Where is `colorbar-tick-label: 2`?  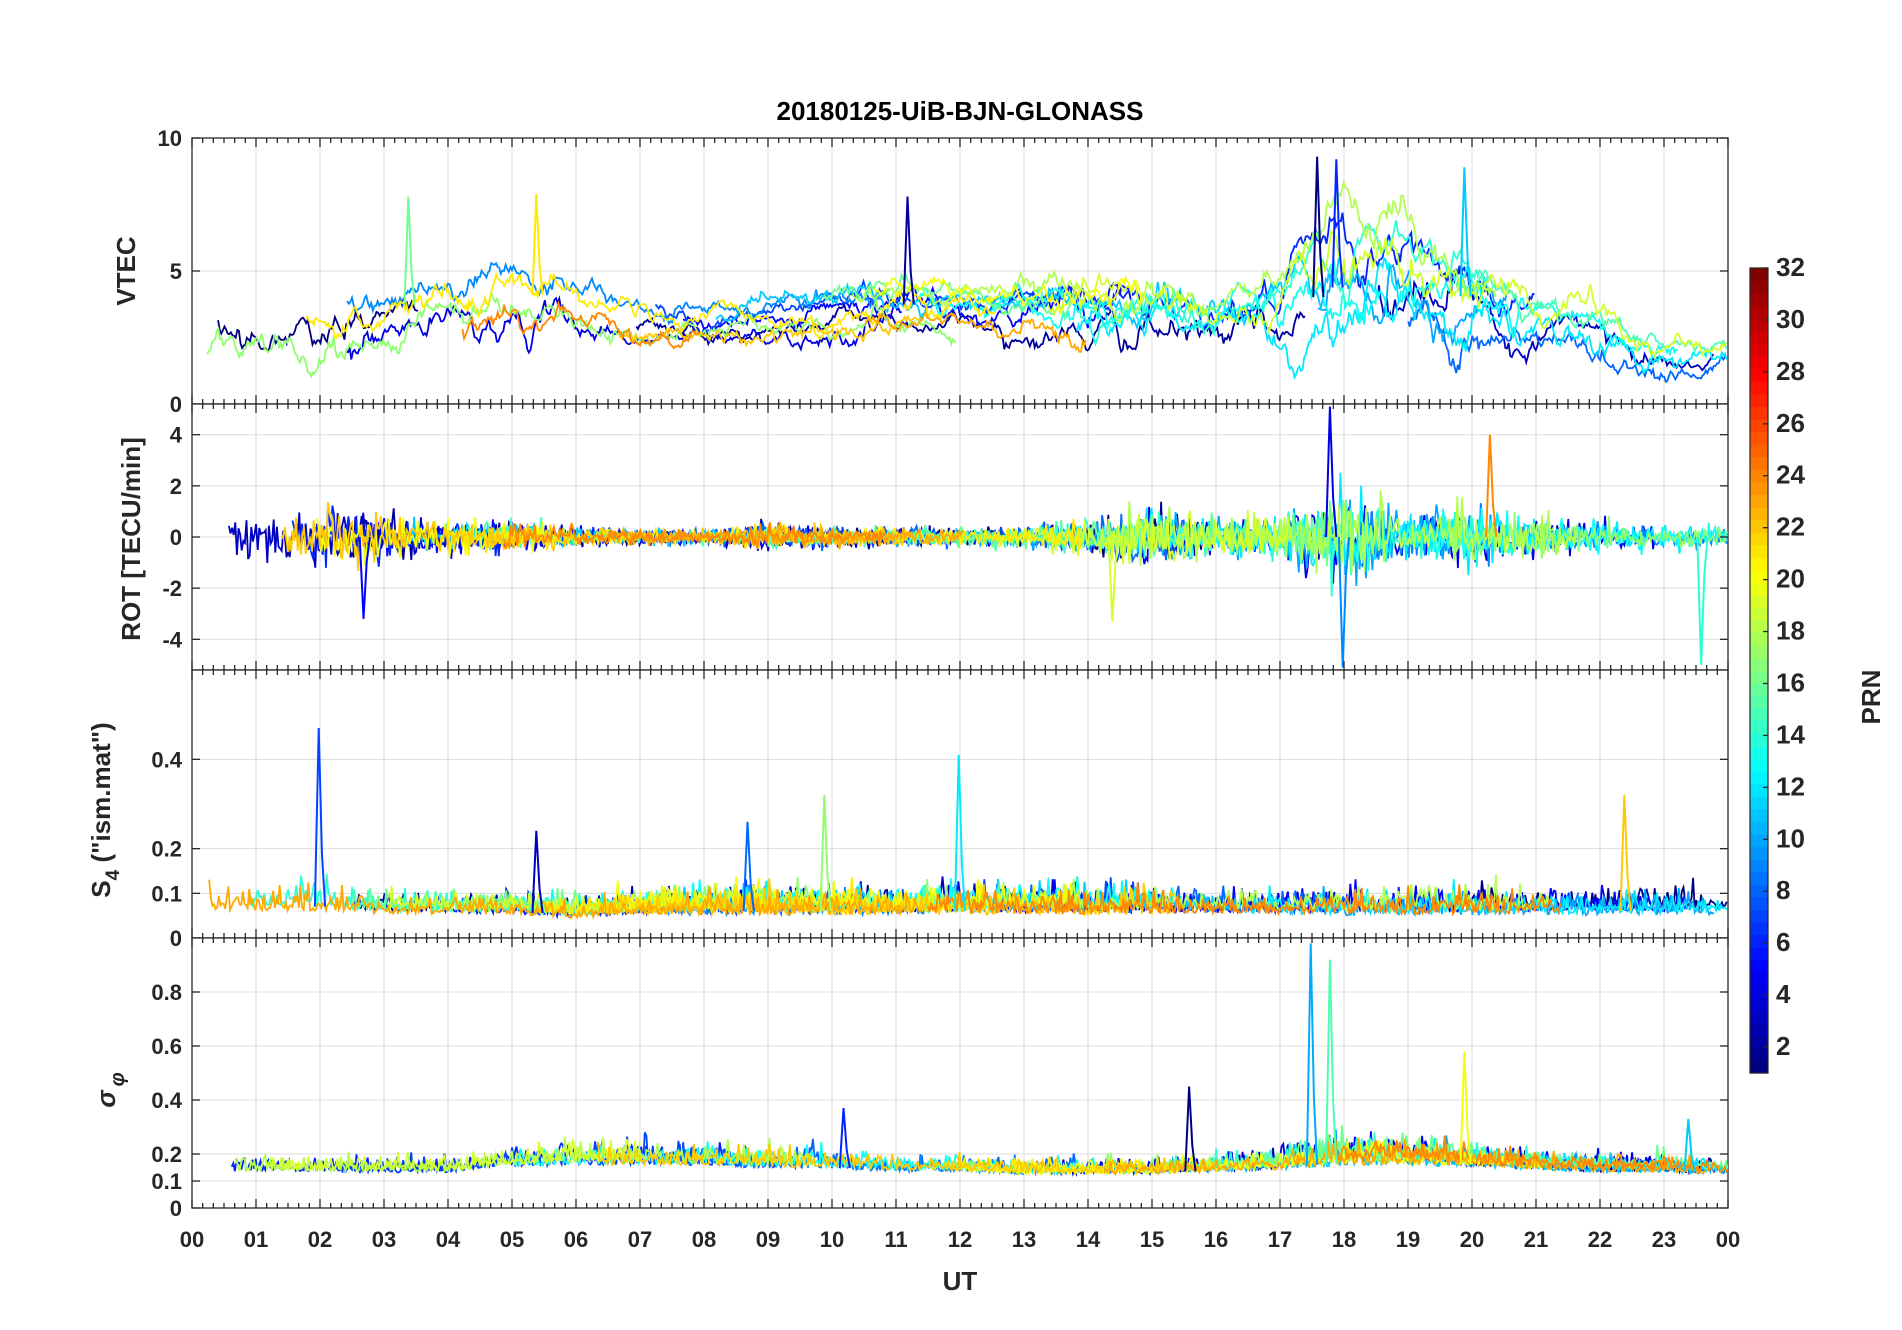 colorbar-tick-label: 2 is located at coordinates (1783, 1046).